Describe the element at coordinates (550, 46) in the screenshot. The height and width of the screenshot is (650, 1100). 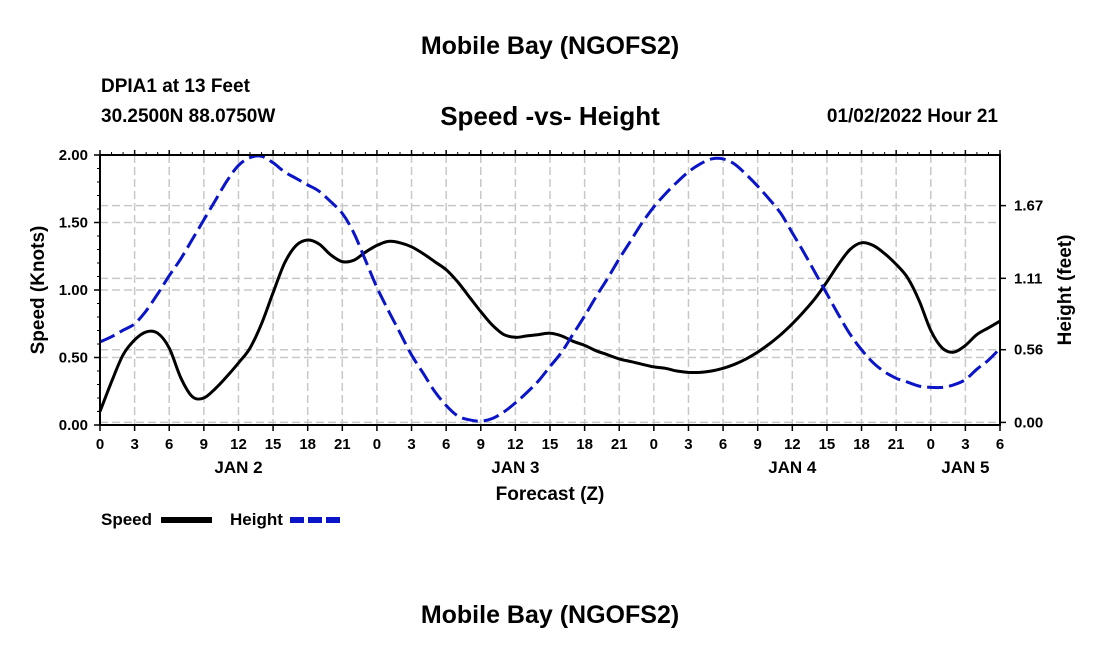
I see `page-title: Mobile Bay (NGOFS2)` at that location.